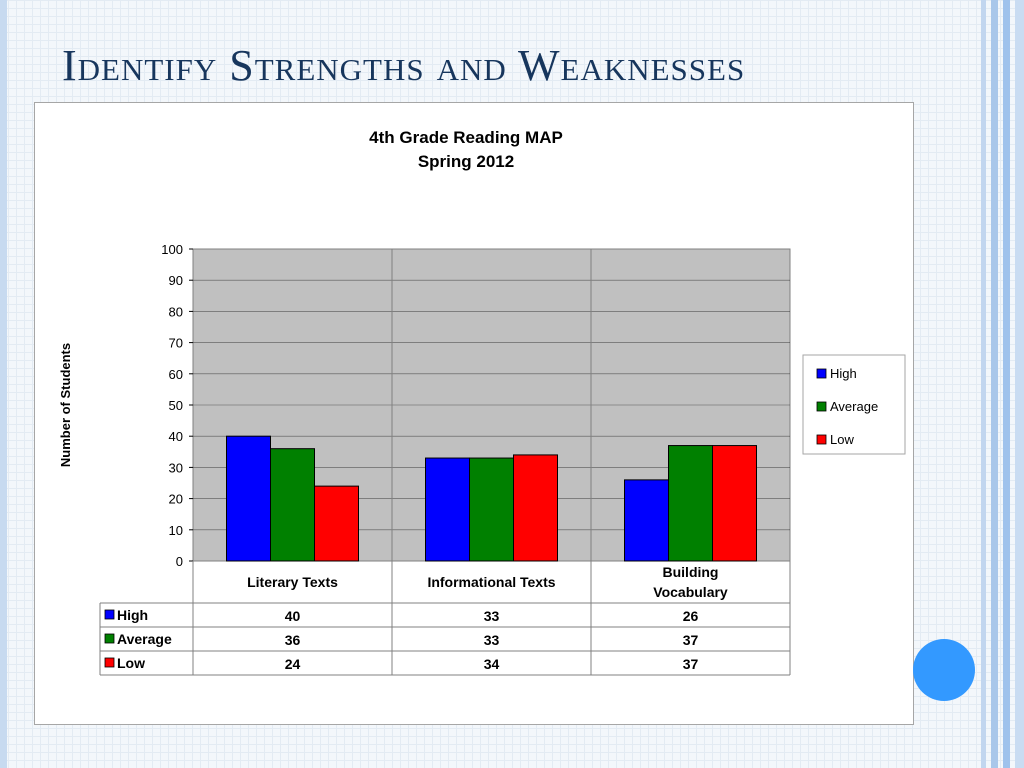 The image size is (1024, 768). What do you see at coordinates (65, 405) in the screenshot?
I see `y-axis-title: Number of Students` at bounding box center [65, 405].